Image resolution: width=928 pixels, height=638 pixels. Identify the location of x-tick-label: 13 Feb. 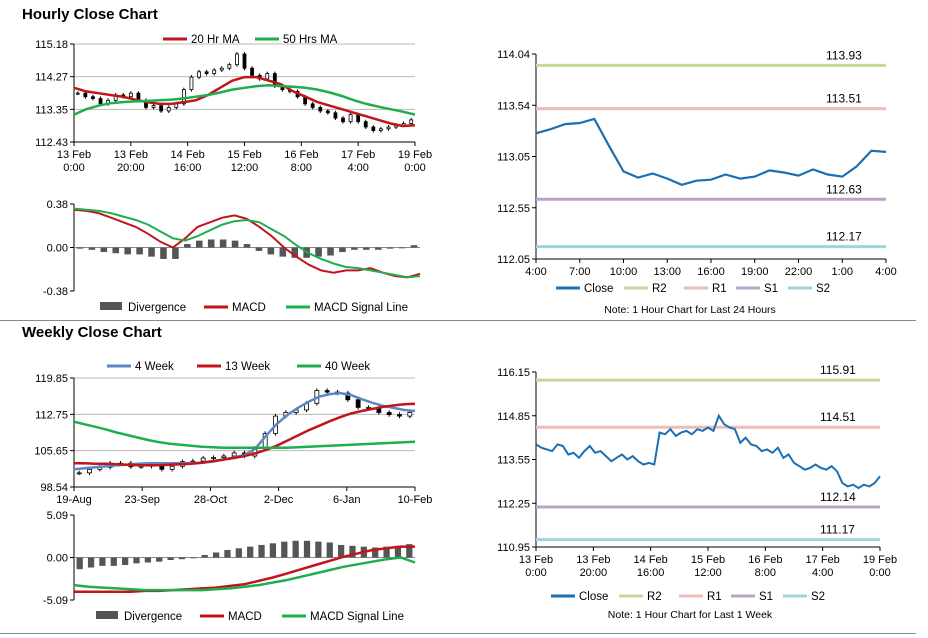
(74, 155).